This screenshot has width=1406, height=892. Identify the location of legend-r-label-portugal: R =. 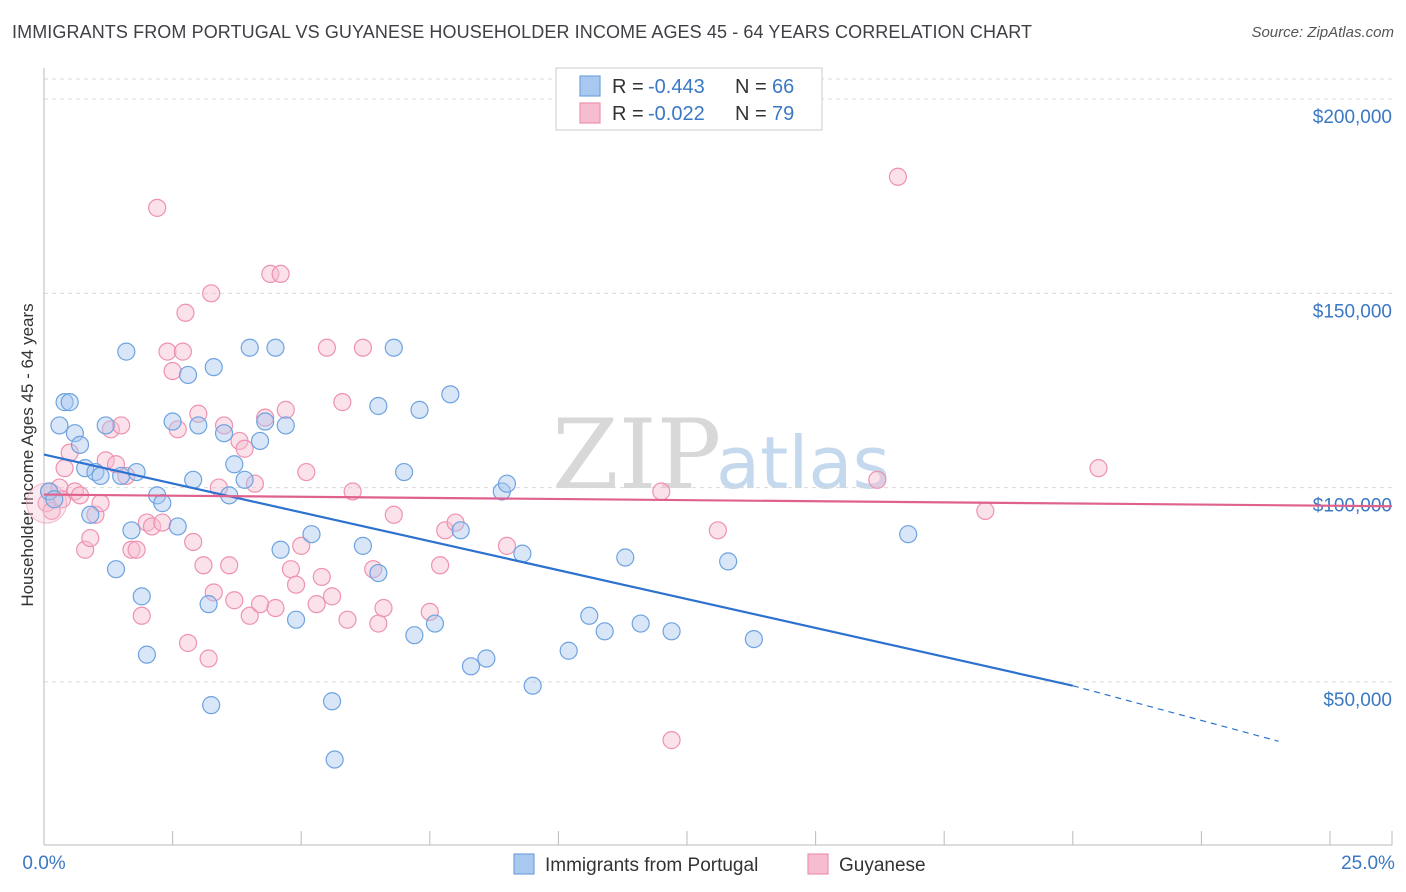
(628, 87).